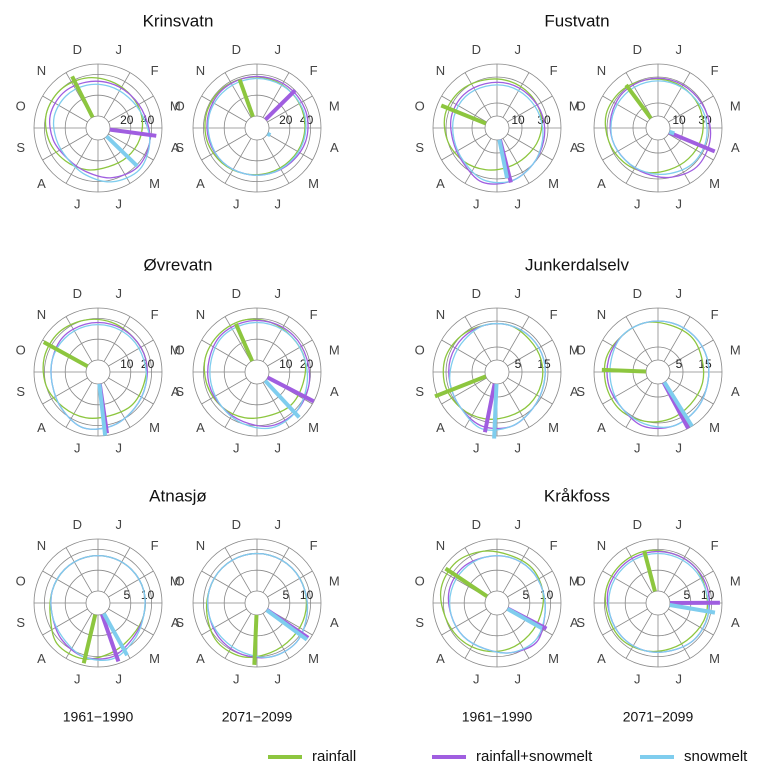 The image size is (757, 766). Describe the element at coordinates (307, 364) in the screenshot. I see `r-tick-label: 20` at that location.